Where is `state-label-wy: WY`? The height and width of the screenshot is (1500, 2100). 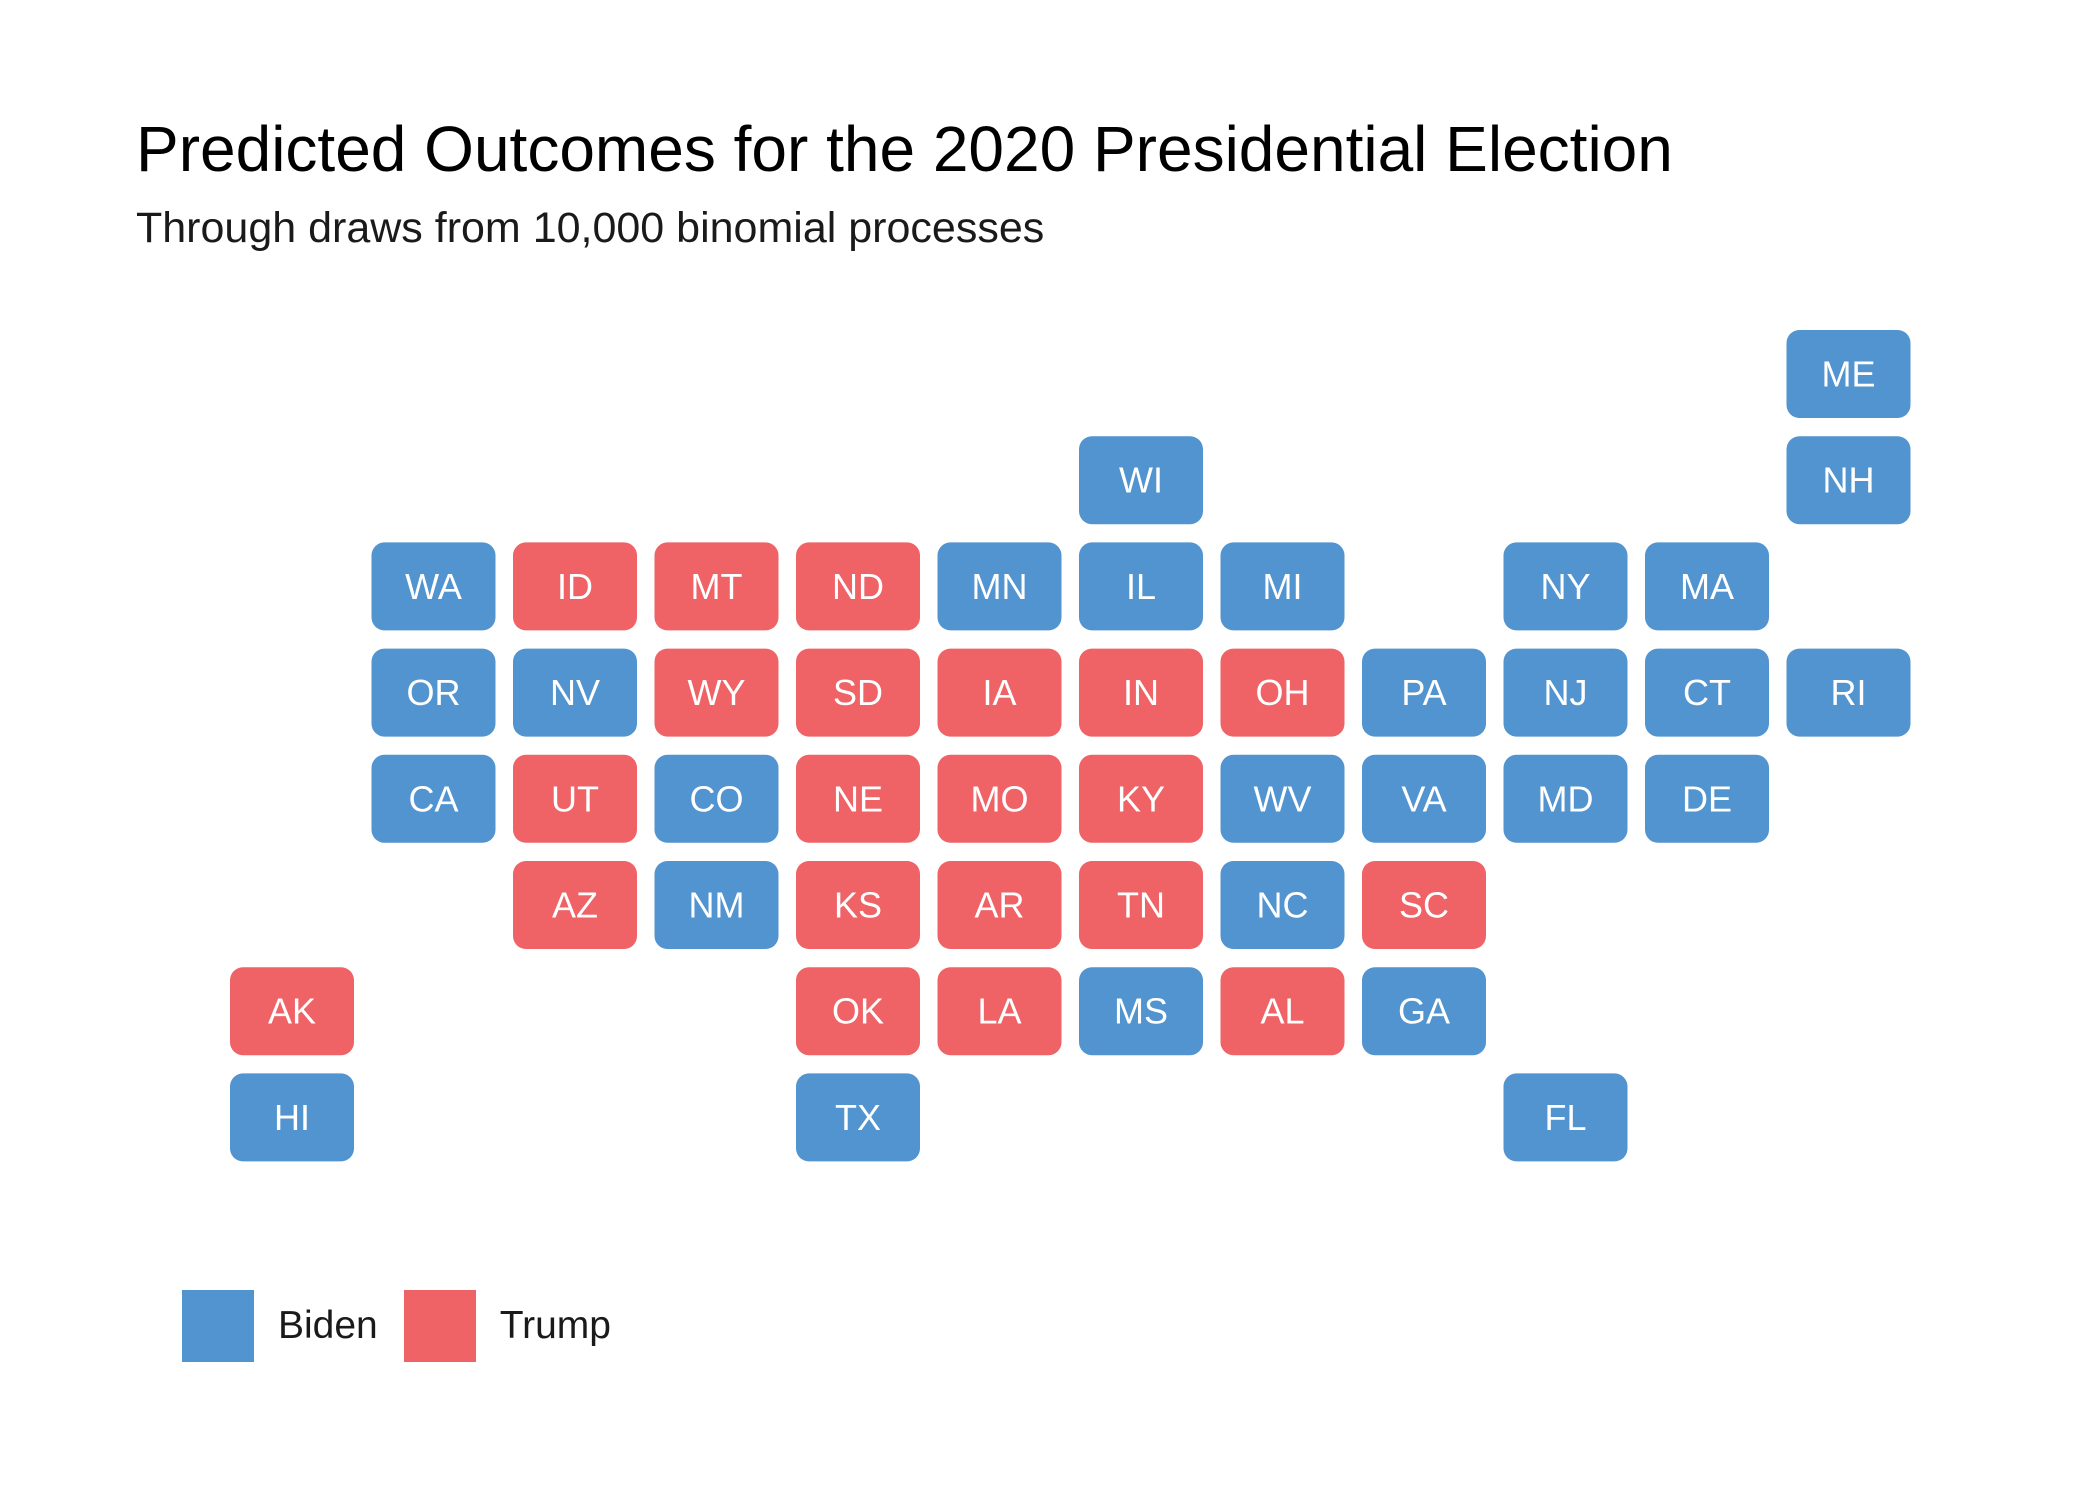 state-label-wy: WY is located at coordinates (717, 692).